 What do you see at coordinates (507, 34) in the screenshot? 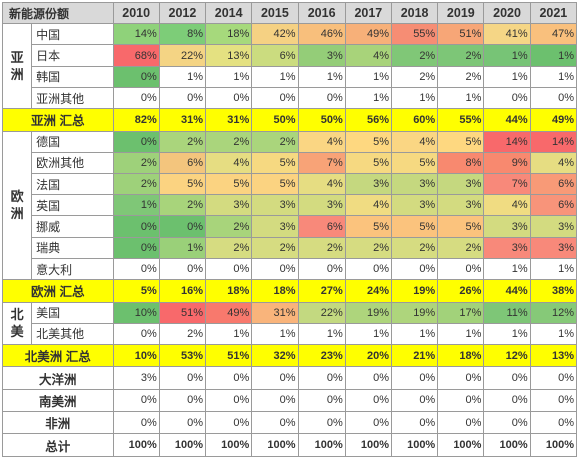
I see `value-cell: 41%` at bounding box center [507, 34].